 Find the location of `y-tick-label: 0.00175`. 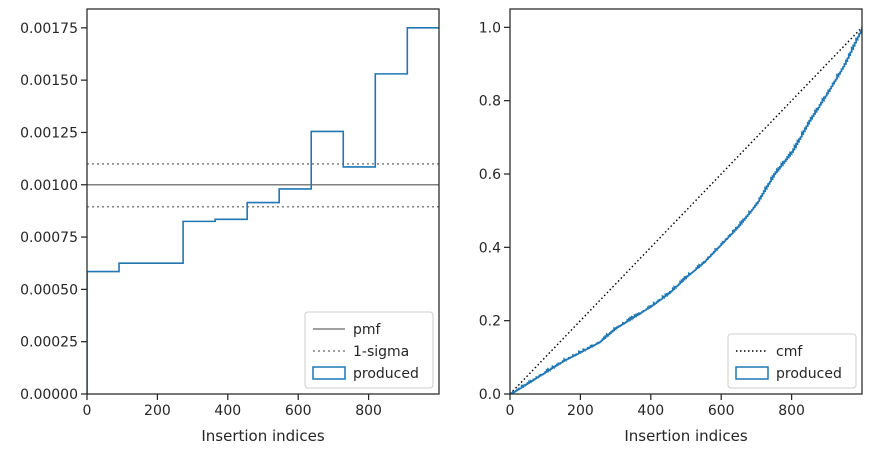

y-tick-label: 0.00175 is located at coordinates (49, 29).